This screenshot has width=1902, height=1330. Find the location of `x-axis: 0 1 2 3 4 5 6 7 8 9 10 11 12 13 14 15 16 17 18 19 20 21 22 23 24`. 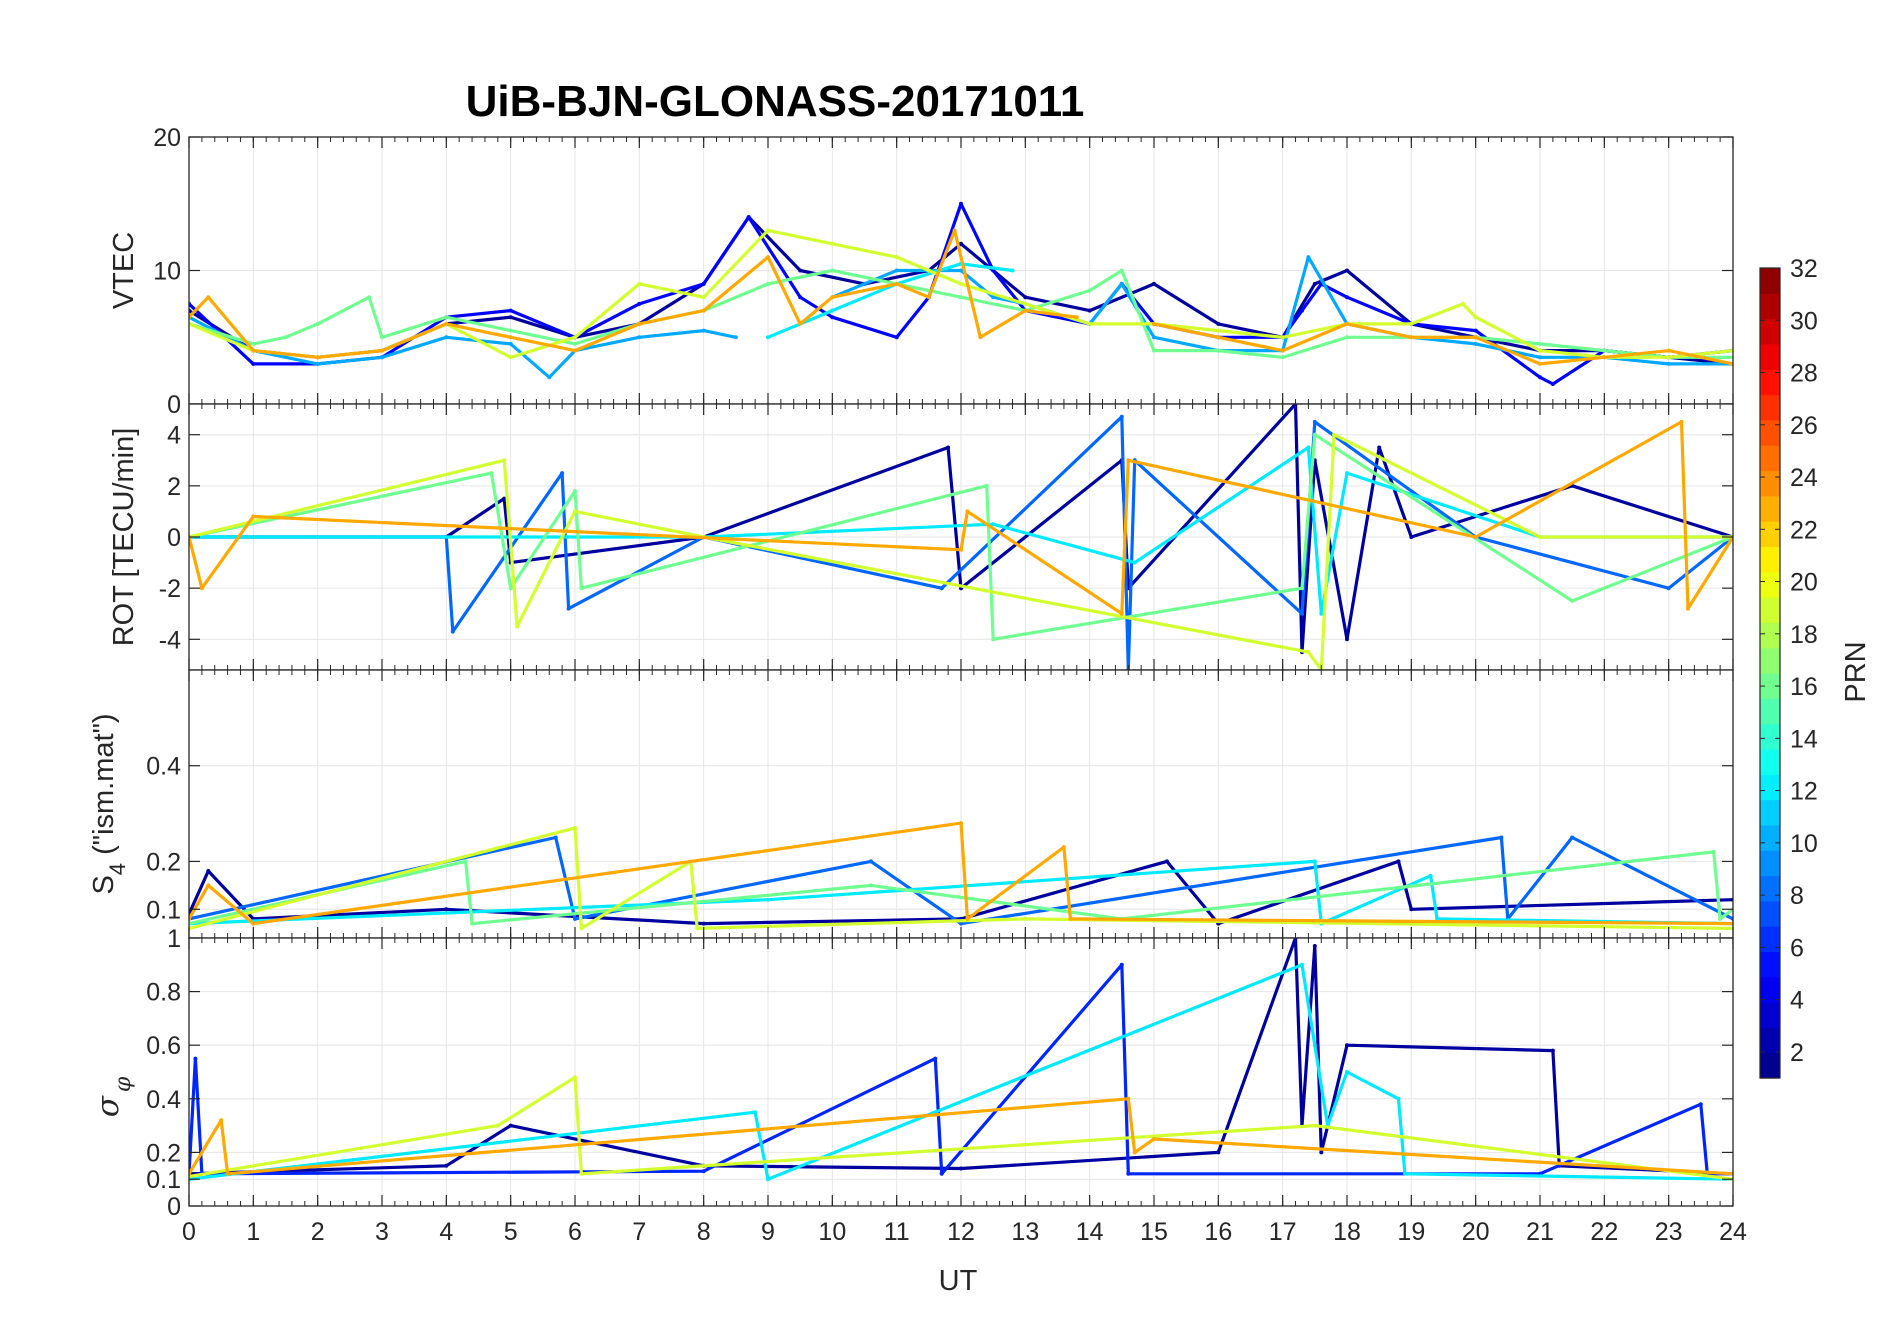

x-axis: 0 1 2 3 4 5 6 7 8 9 10 11 12 13 14 15 16 17 18 19 20 21 22 23 24 is located at coordinates (964, 1232).